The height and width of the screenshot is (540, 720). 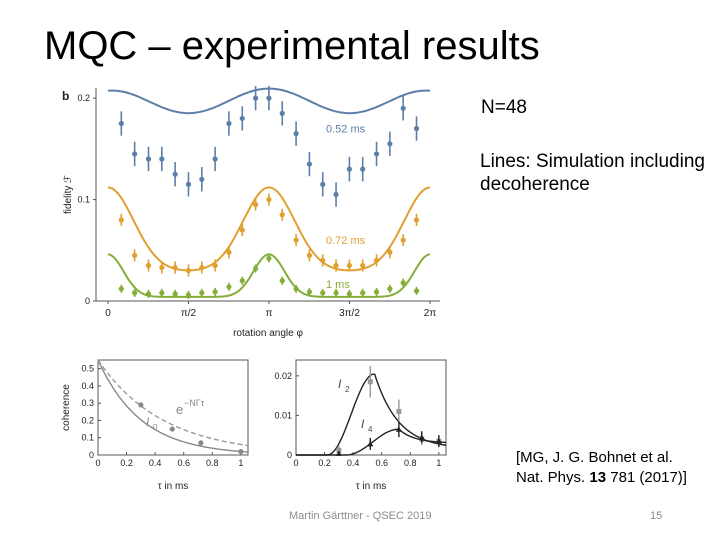 I want to click on panel-b-y-tick-label: 0, so click(x=87, y=301).